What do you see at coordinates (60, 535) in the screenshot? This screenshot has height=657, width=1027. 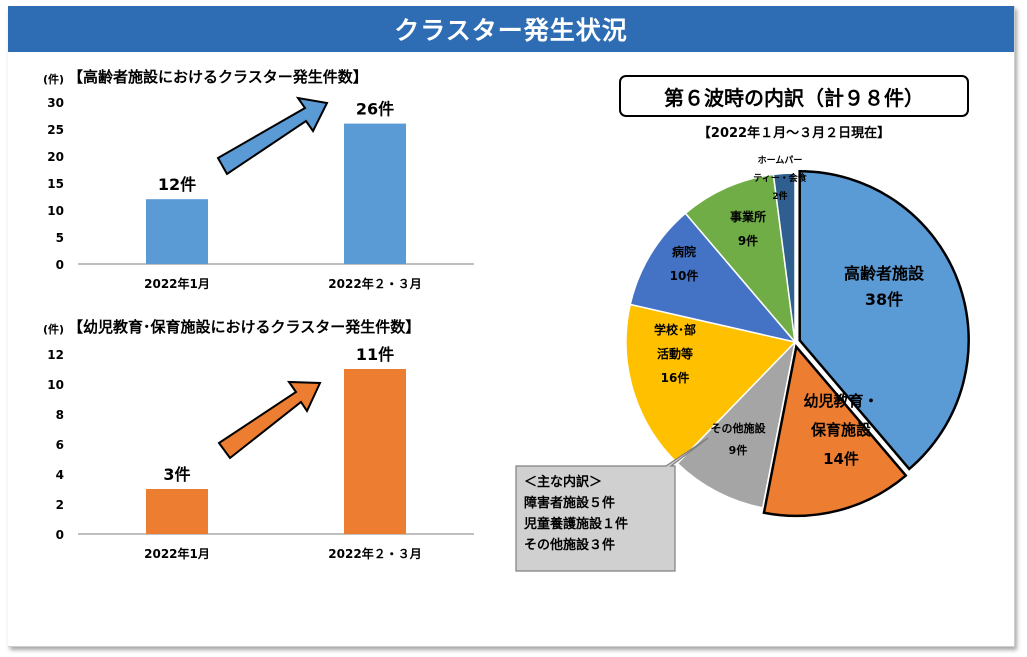 I see `c2-y-tick: 0` at bounding box center [60, 535].